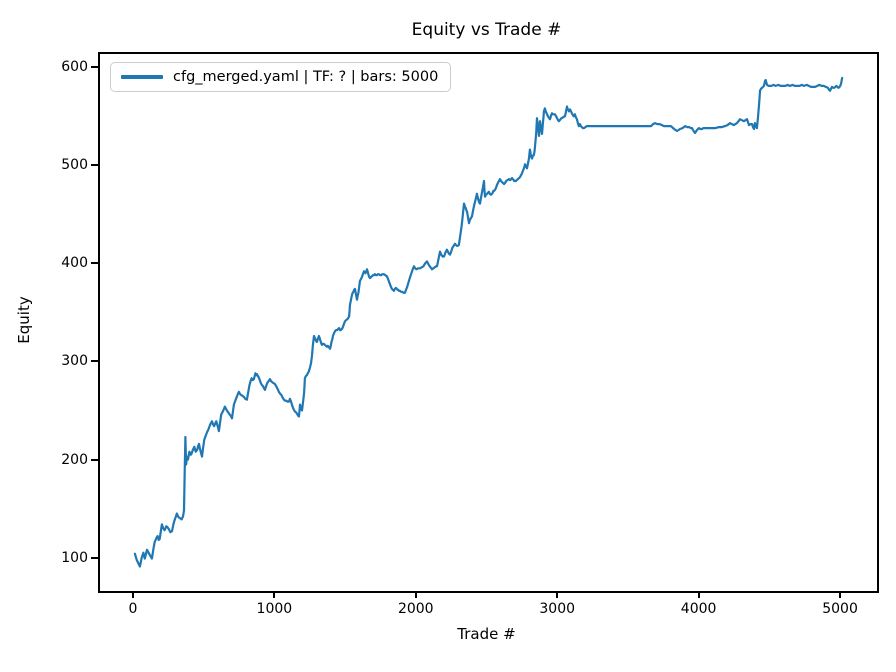 The height and width of the screenshot is (672, 896). What do you see at coordinates (274, 609) in the screenshot?
I see `x-tick-label: 1000` at bounding box center [274, 609].